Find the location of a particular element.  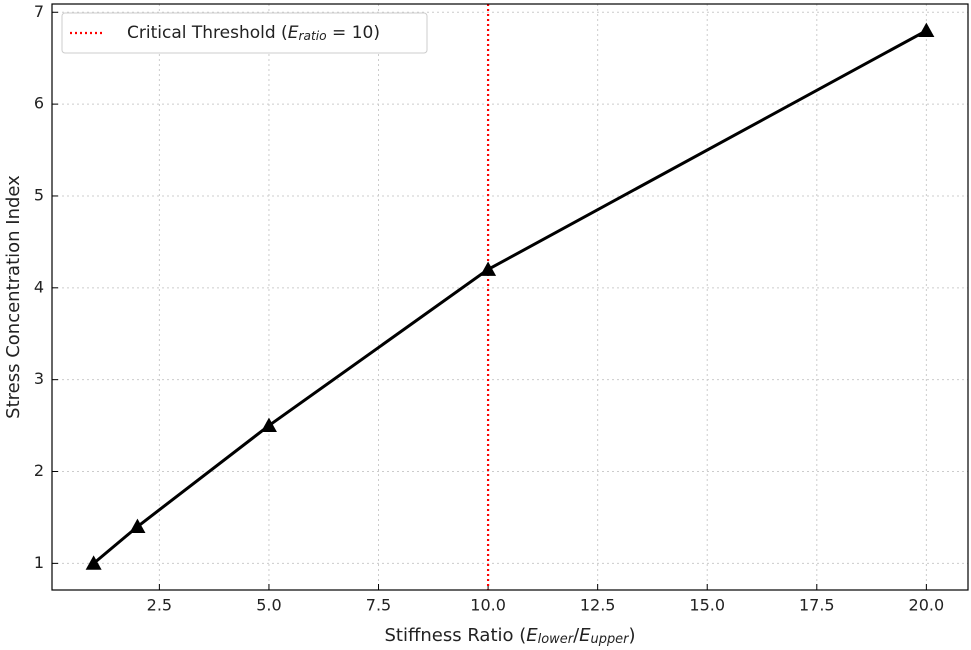

x-tick-label: 15.0 is located at coordinates (707, 605).